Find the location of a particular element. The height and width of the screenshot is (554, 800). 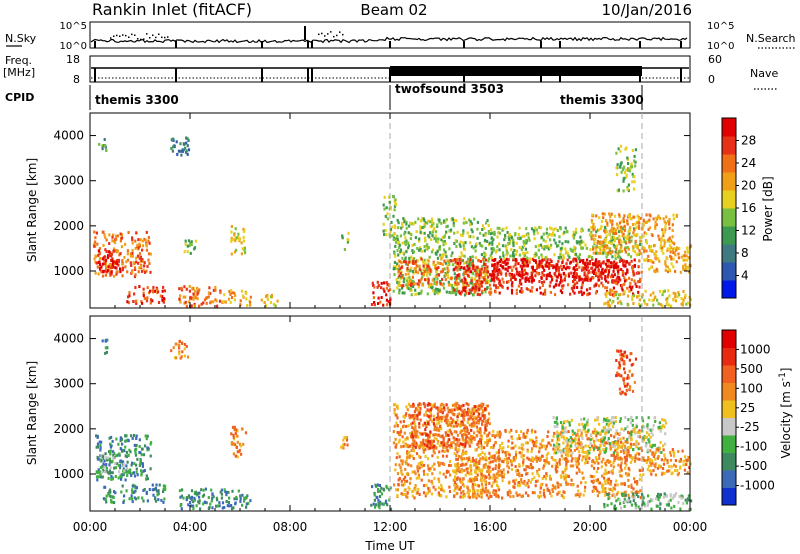

colorbar-swatch is located at coordinates (729, 181).